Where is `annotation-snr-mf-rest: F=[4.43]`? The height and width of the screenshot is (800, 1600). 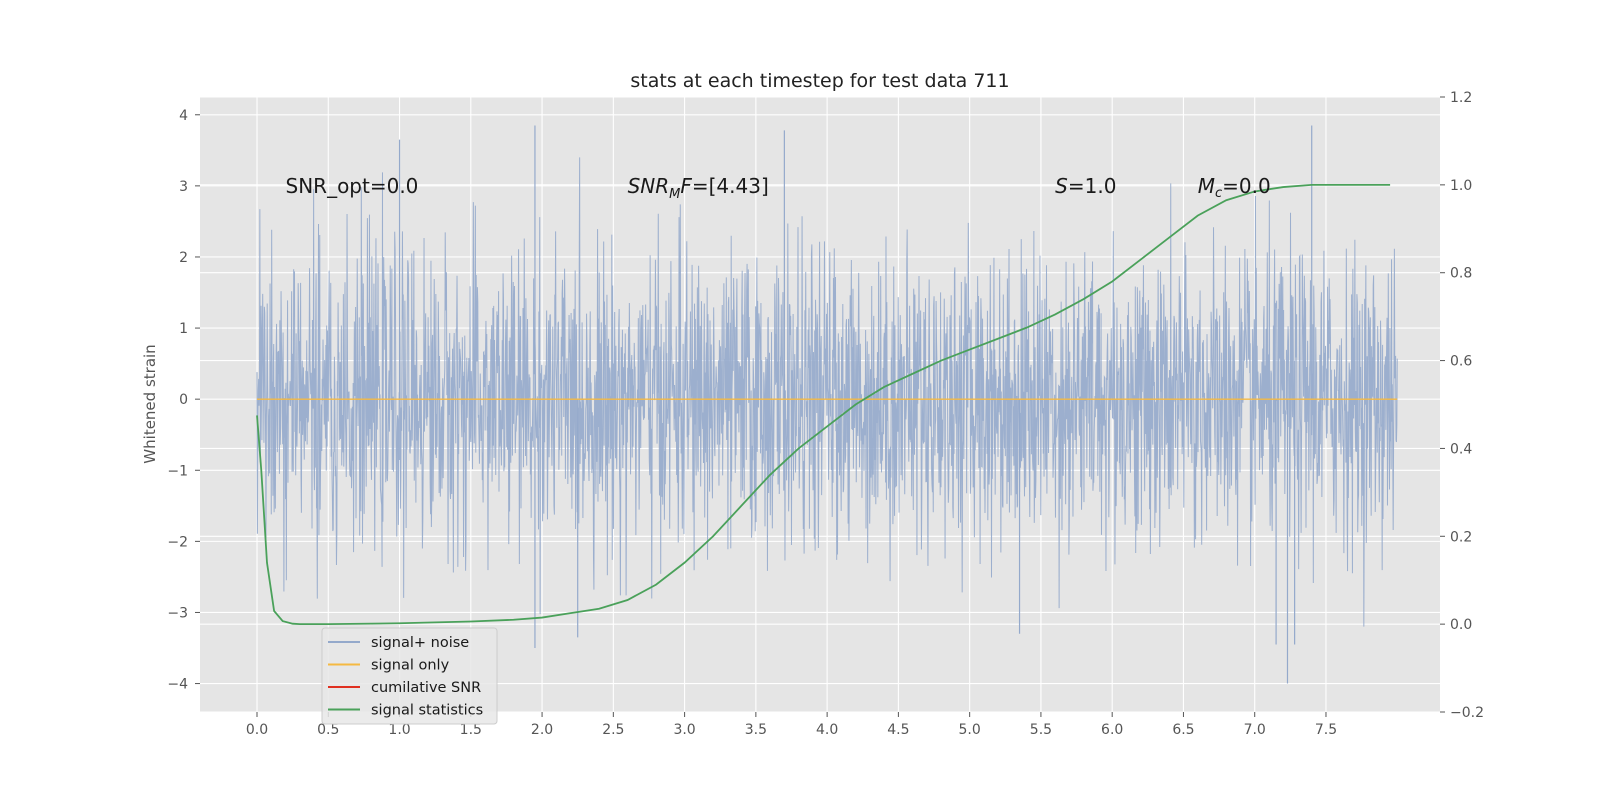
annotation-snr-mf-rest: F=[4.43] is located at coordinates (724, 186).